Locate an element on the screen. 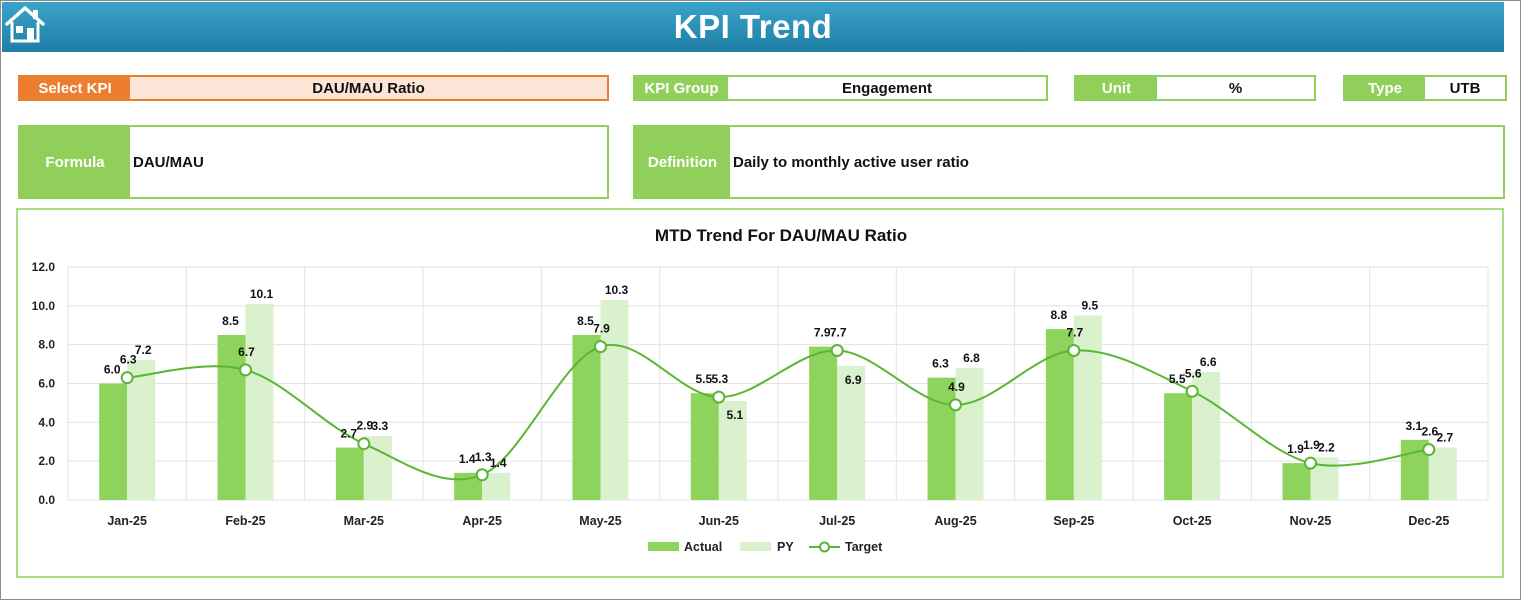 Image resolution: width=1521 pixels, height=600 pixels. y-tick-label: 10.0 is located at coordinates (44, 306).